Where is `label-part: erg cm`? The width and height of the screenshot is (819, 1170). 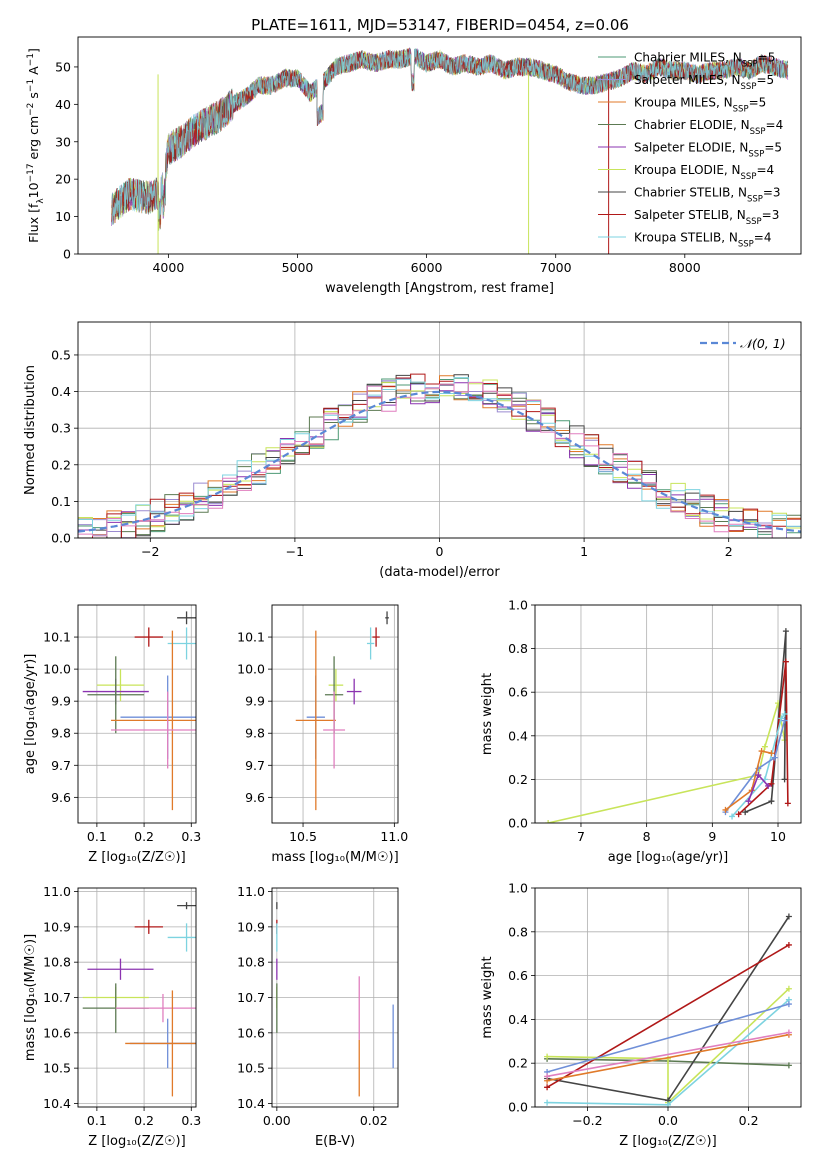
label-part: erg cm is located at coordinates (33, 140).